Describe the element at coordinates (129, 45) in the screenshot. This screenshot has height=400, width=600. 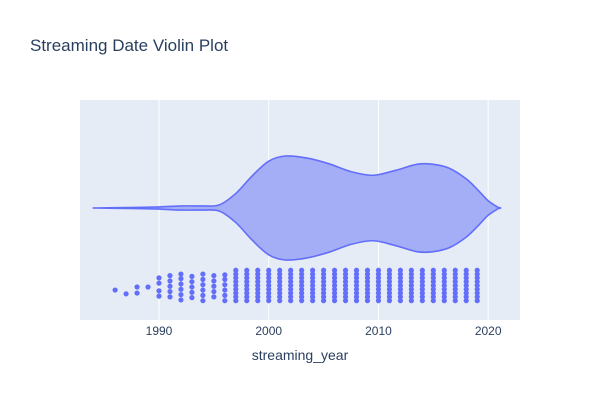
I see `chart-title: Streaming Date Violin Plot` at that location.